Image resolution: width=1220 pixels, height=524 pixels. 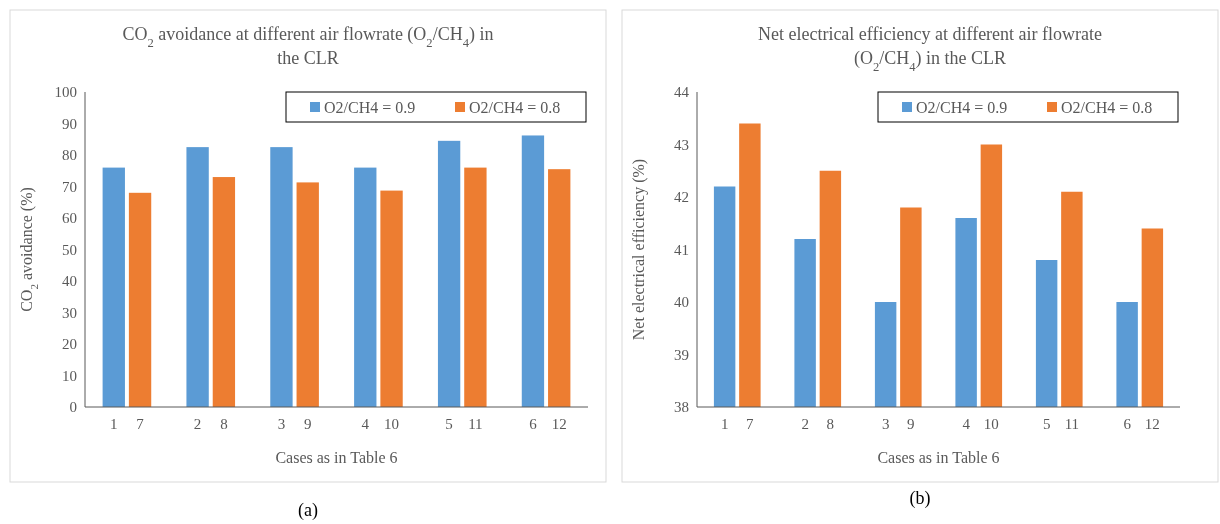 What do you see at coordinates (681, 407) in the screenshot?
I see `y-tick-label: 38` at bounding box center [681, 407].